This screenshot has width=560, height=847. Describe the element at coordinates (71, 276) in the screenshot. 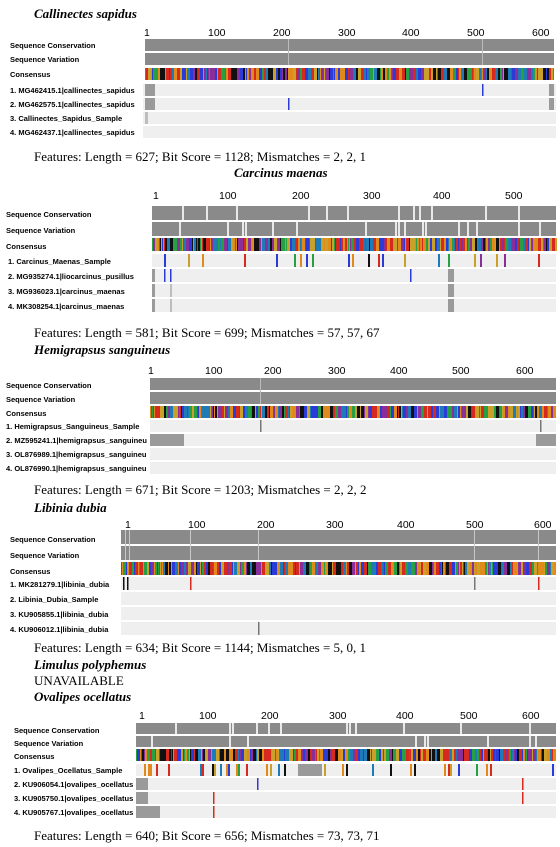

I see `sequence-label: 2. MG935274.1|liocarcinus_pusillus` at that location.